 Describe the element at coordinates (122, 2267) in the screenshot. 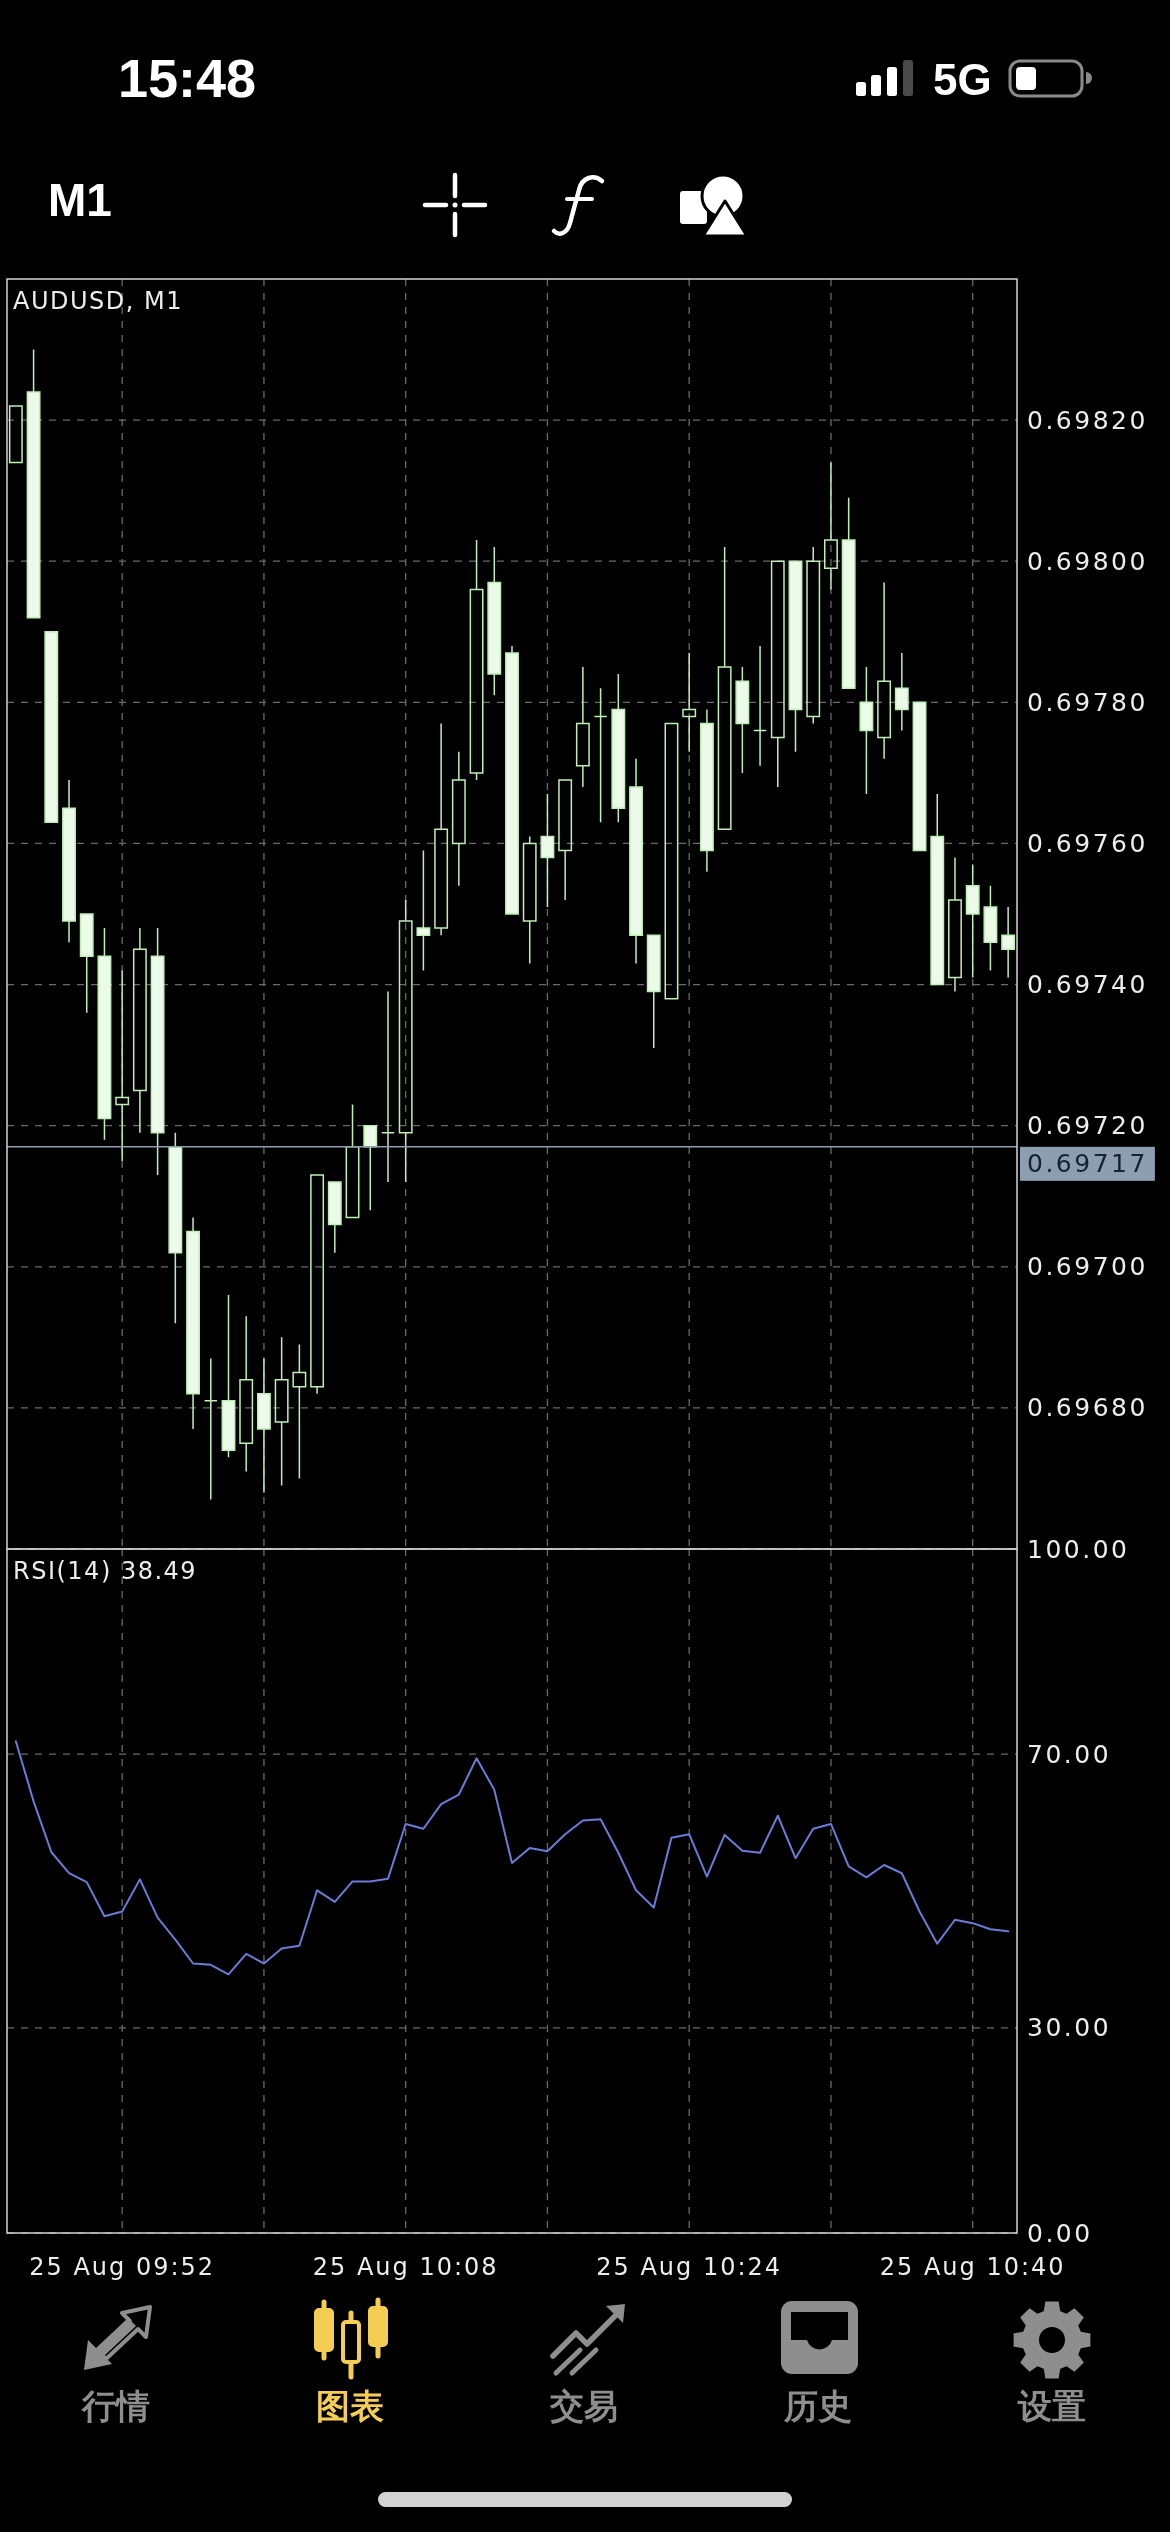

I see `x-tick-label: 25 Aug 09:52` at that location.